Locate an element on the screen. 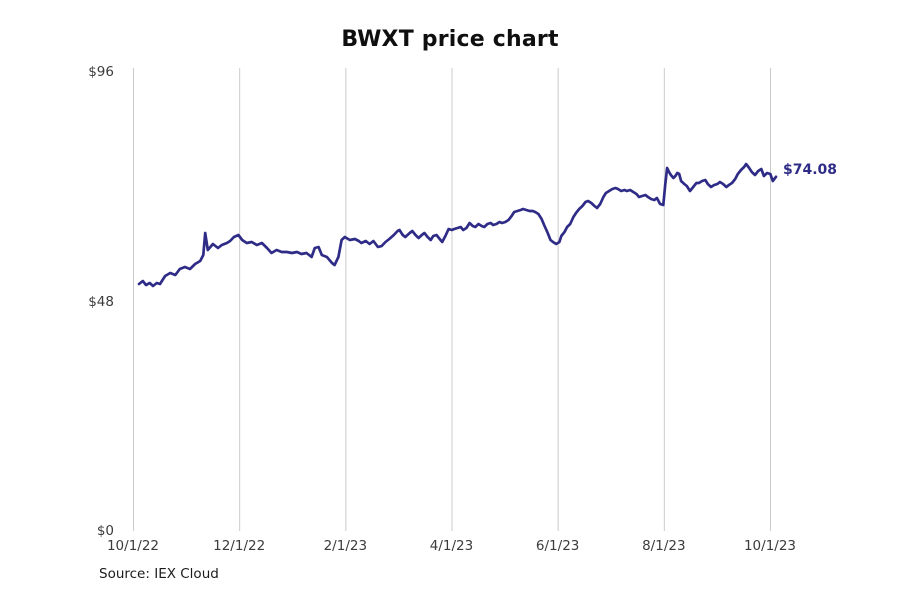  x-axis-tick-label: 6/1/23 is located at coordinates (557, 546).